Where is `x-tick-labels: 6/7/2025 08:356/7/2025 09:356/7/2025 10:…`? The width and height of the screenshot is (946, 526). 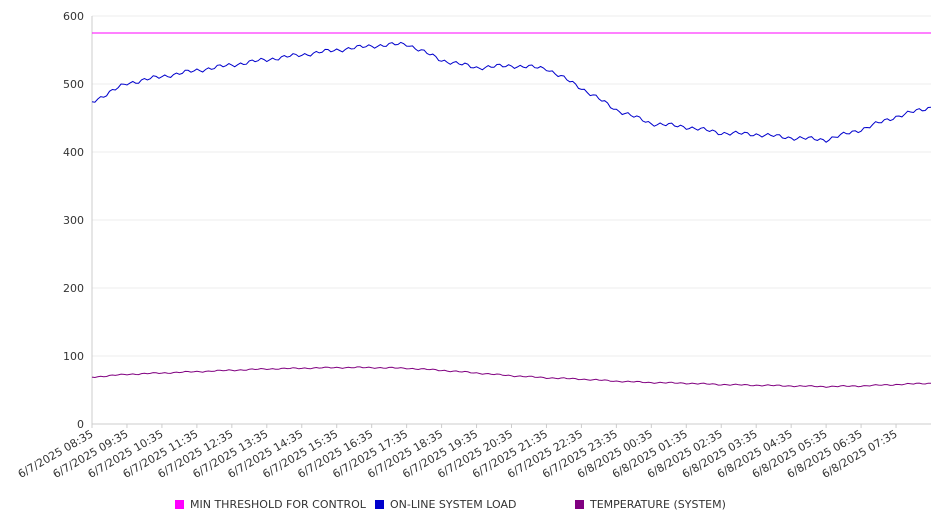 x-tick-labels: 6/7/2025 08:356/7/2025 09:356/7/2025 10:… is located at coordinates (458, 454).